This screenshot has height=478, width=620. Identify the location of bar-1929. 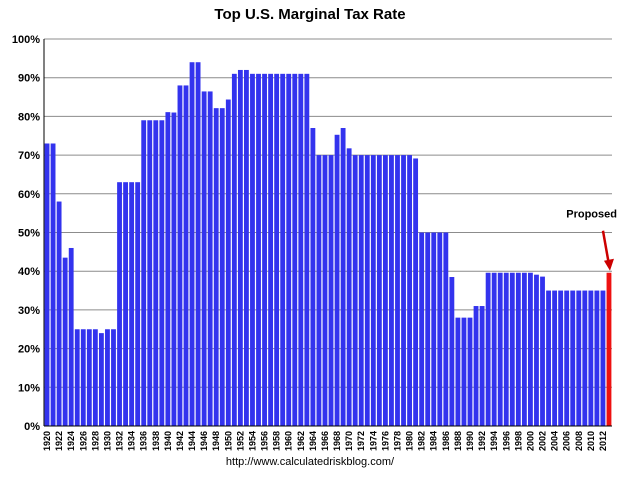
(101, 379).